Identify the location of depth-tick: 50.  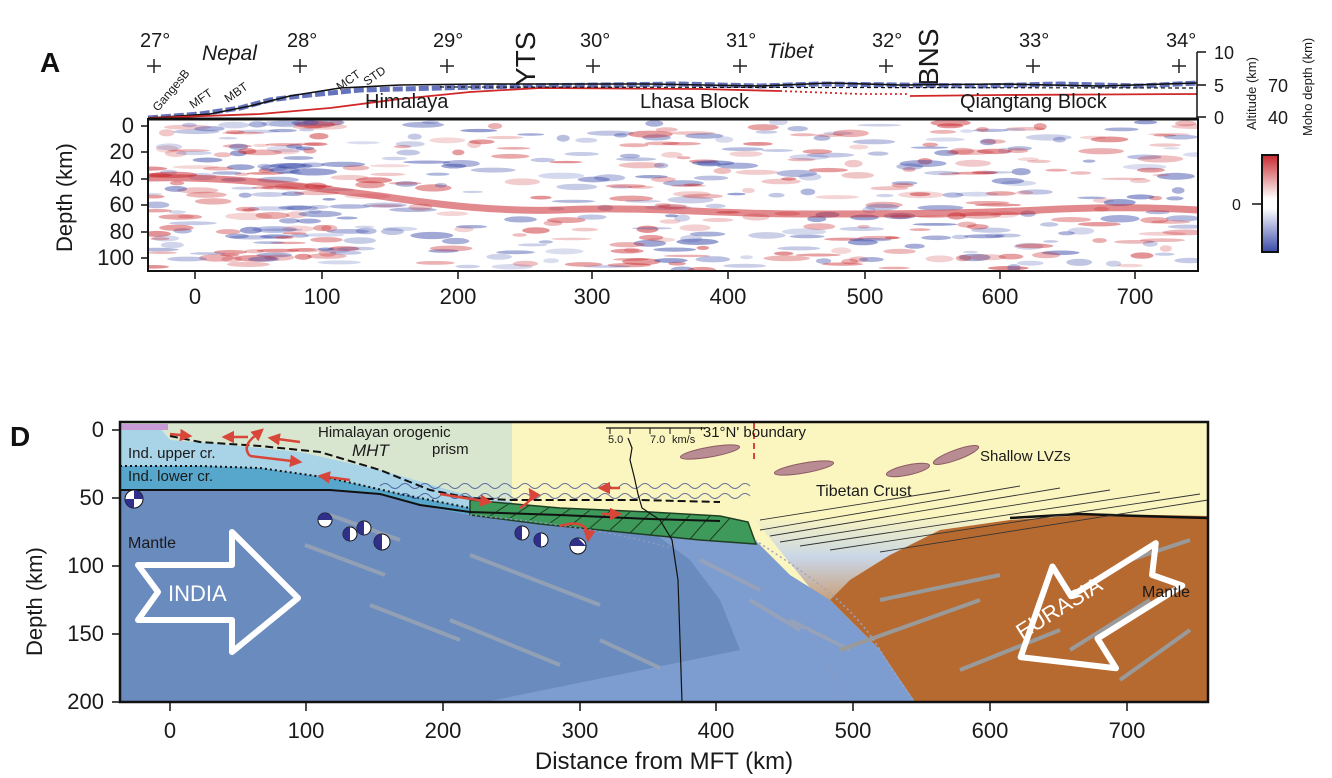
(92, 497).